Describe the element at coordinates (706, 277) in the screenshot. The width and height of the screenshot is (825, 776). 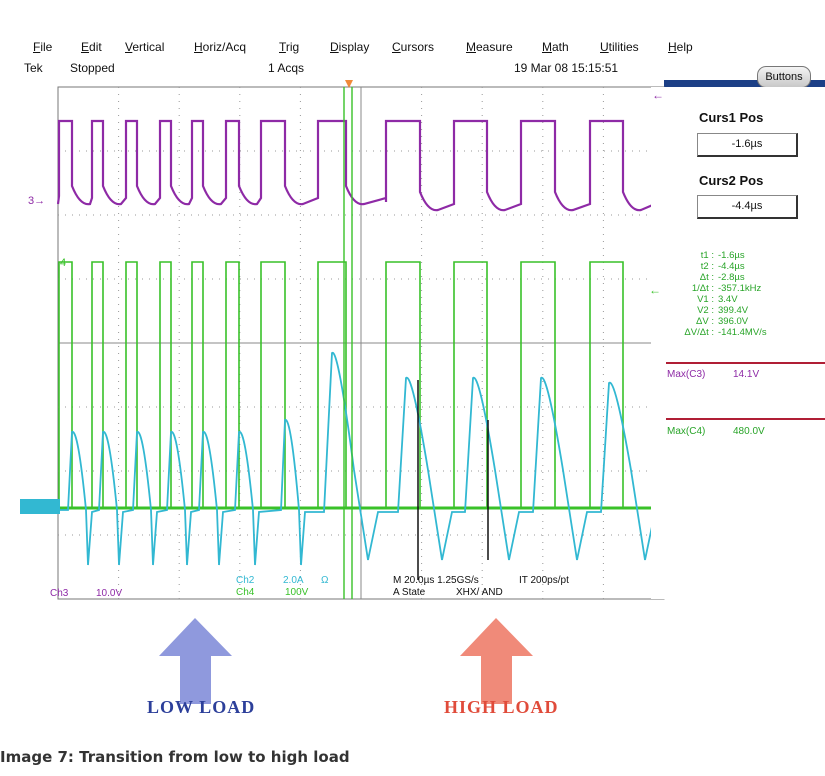
I see `readout-dt-label: Δt :` at that location.